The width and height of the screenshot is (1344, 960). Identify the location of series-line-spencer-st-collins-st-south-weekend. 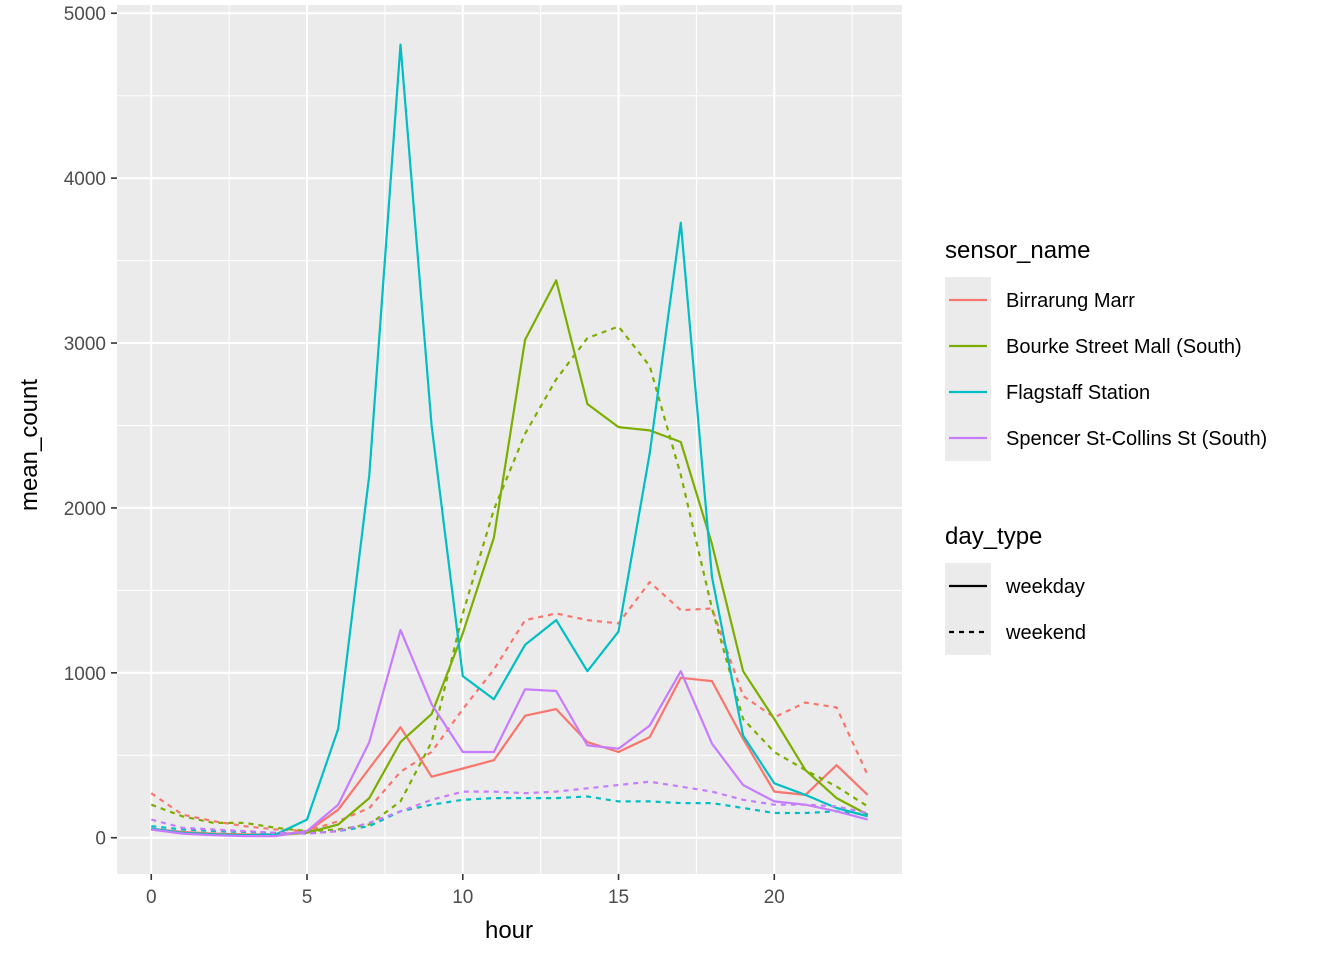
(509, 807).